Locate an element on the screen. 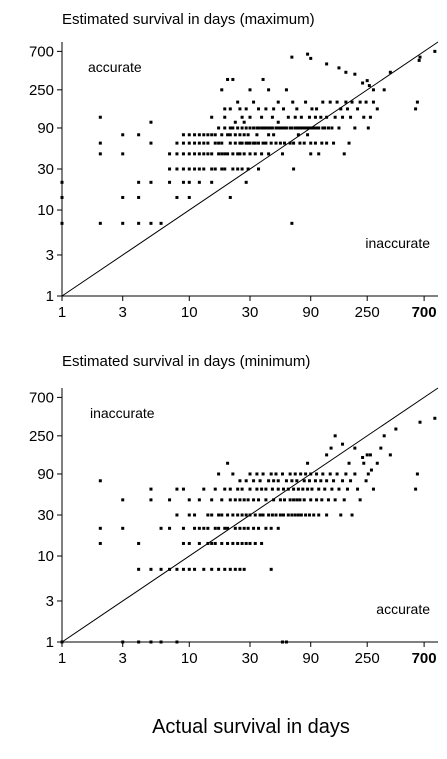 Image resolution: width=447 pixels, height=759 pixels. upper-x-tick-label: 10 is located at coordinates (189, 312).